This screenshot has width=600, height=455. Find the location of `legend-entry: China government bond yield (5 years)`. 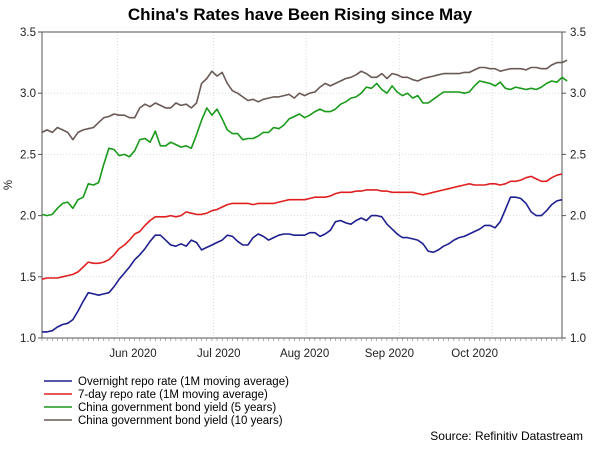

legend-entry: China government bond yield (5 years) is located at coordinates (177, 408).